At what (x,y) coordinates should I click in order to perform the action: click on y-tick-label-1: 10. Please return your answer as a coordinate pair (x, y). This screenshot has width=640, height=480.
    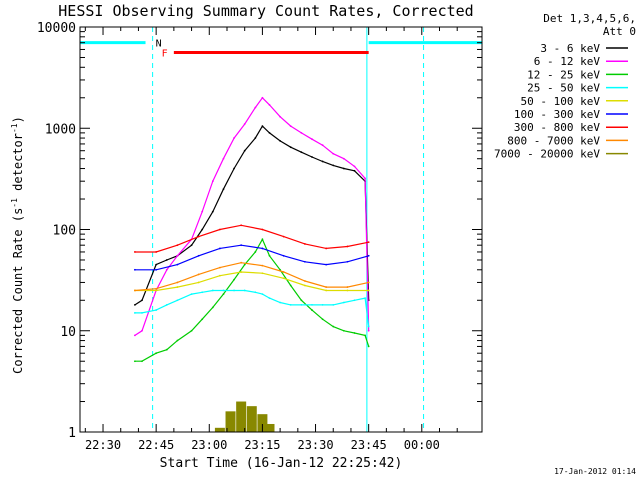
    Looking at the image, I should click on (68, 332).